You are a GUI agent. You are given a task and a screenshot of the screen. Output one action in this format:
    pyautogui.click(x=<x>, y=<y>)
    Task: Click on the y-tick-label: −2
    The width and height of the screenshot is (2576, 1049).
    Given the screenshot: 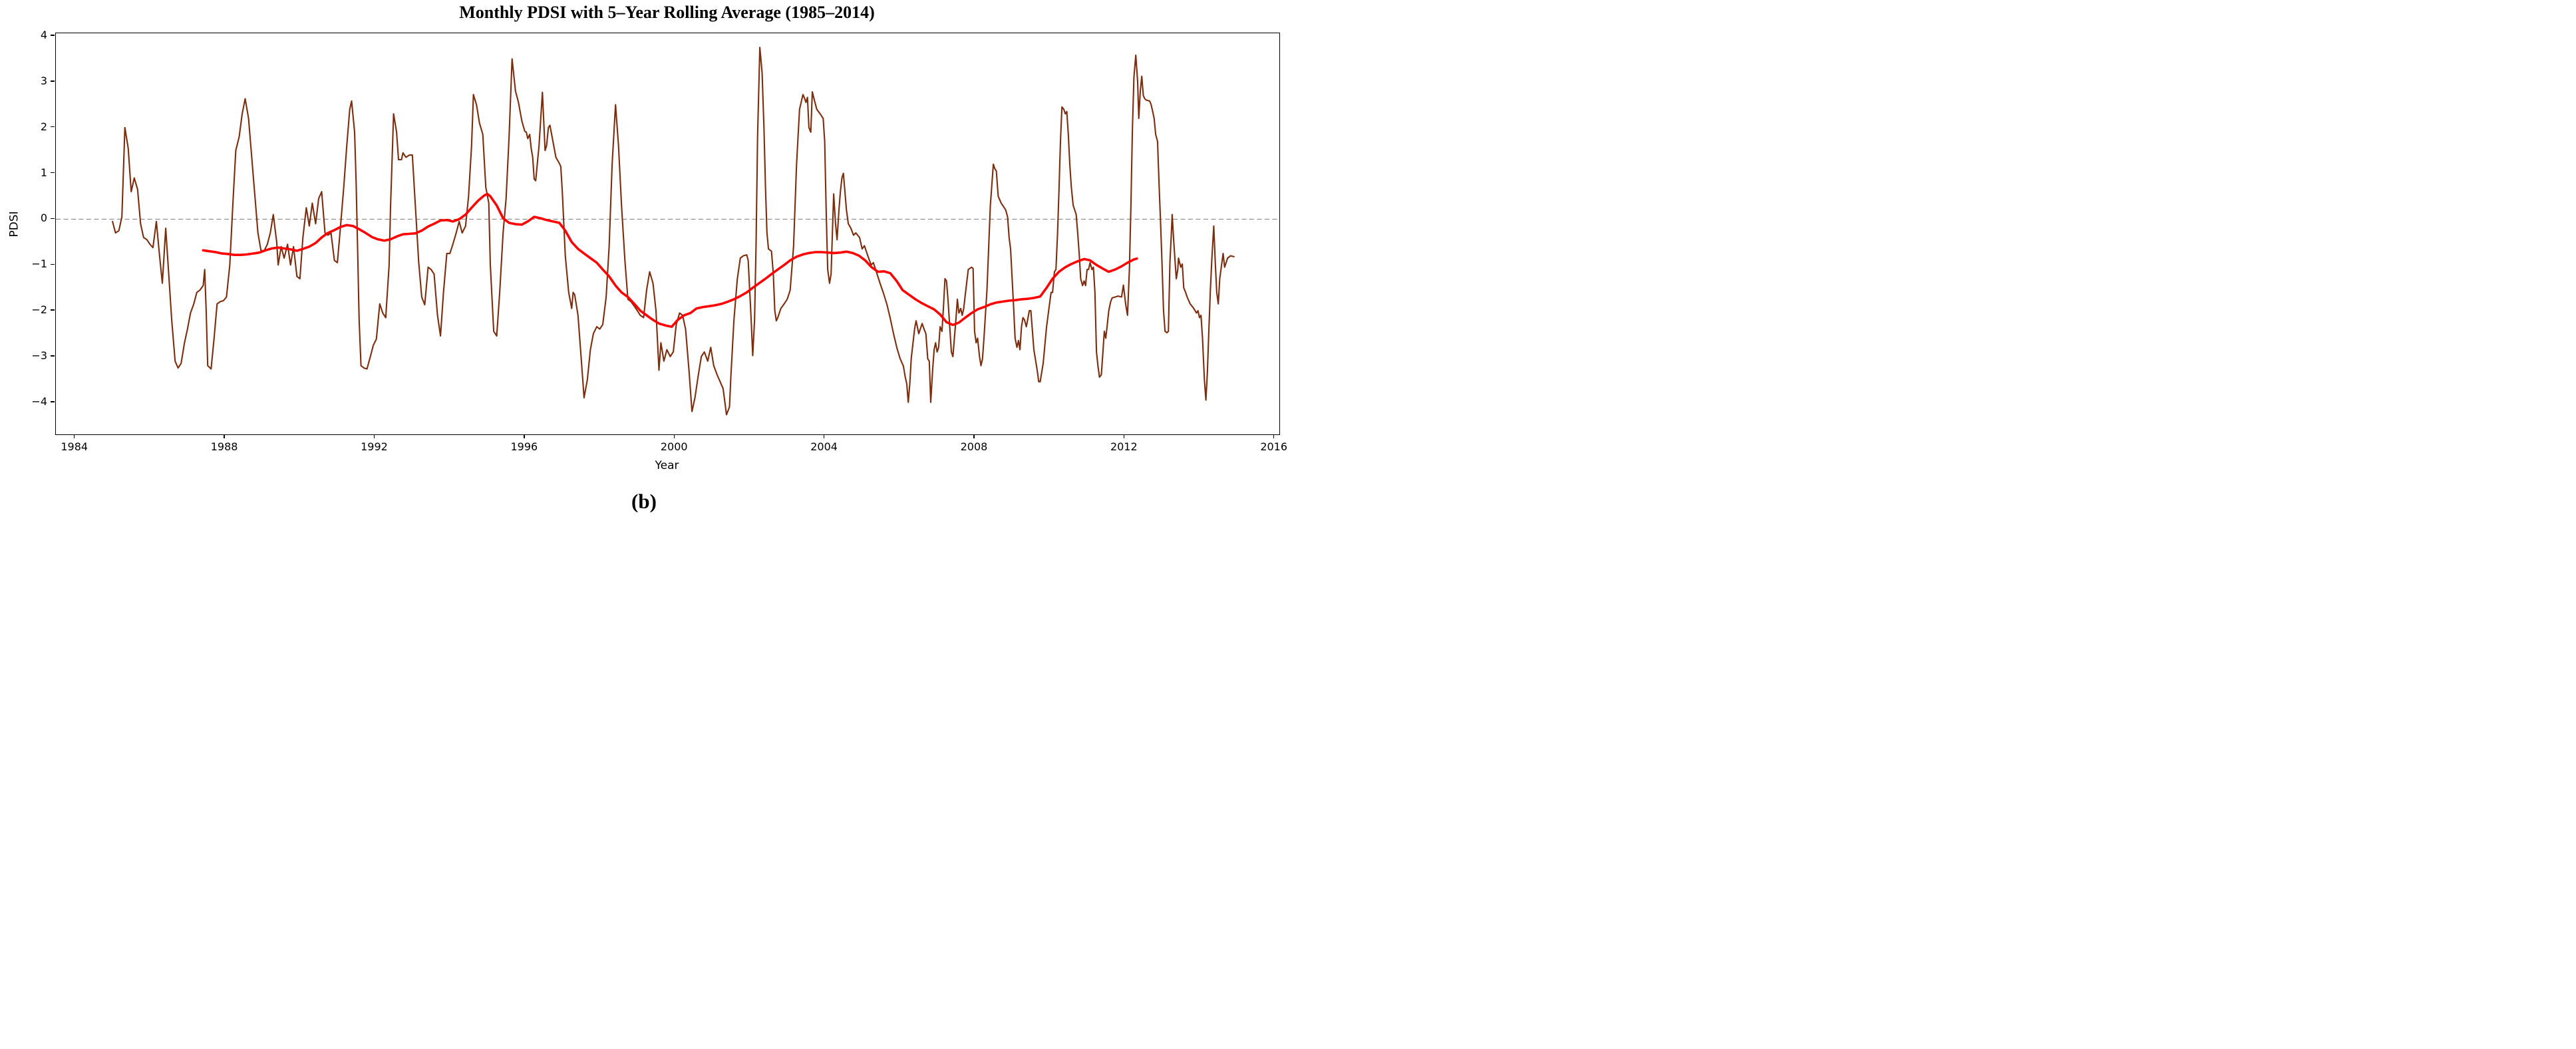 What is the action you would take?
    pyautogui.click(x=39, y=310)
    